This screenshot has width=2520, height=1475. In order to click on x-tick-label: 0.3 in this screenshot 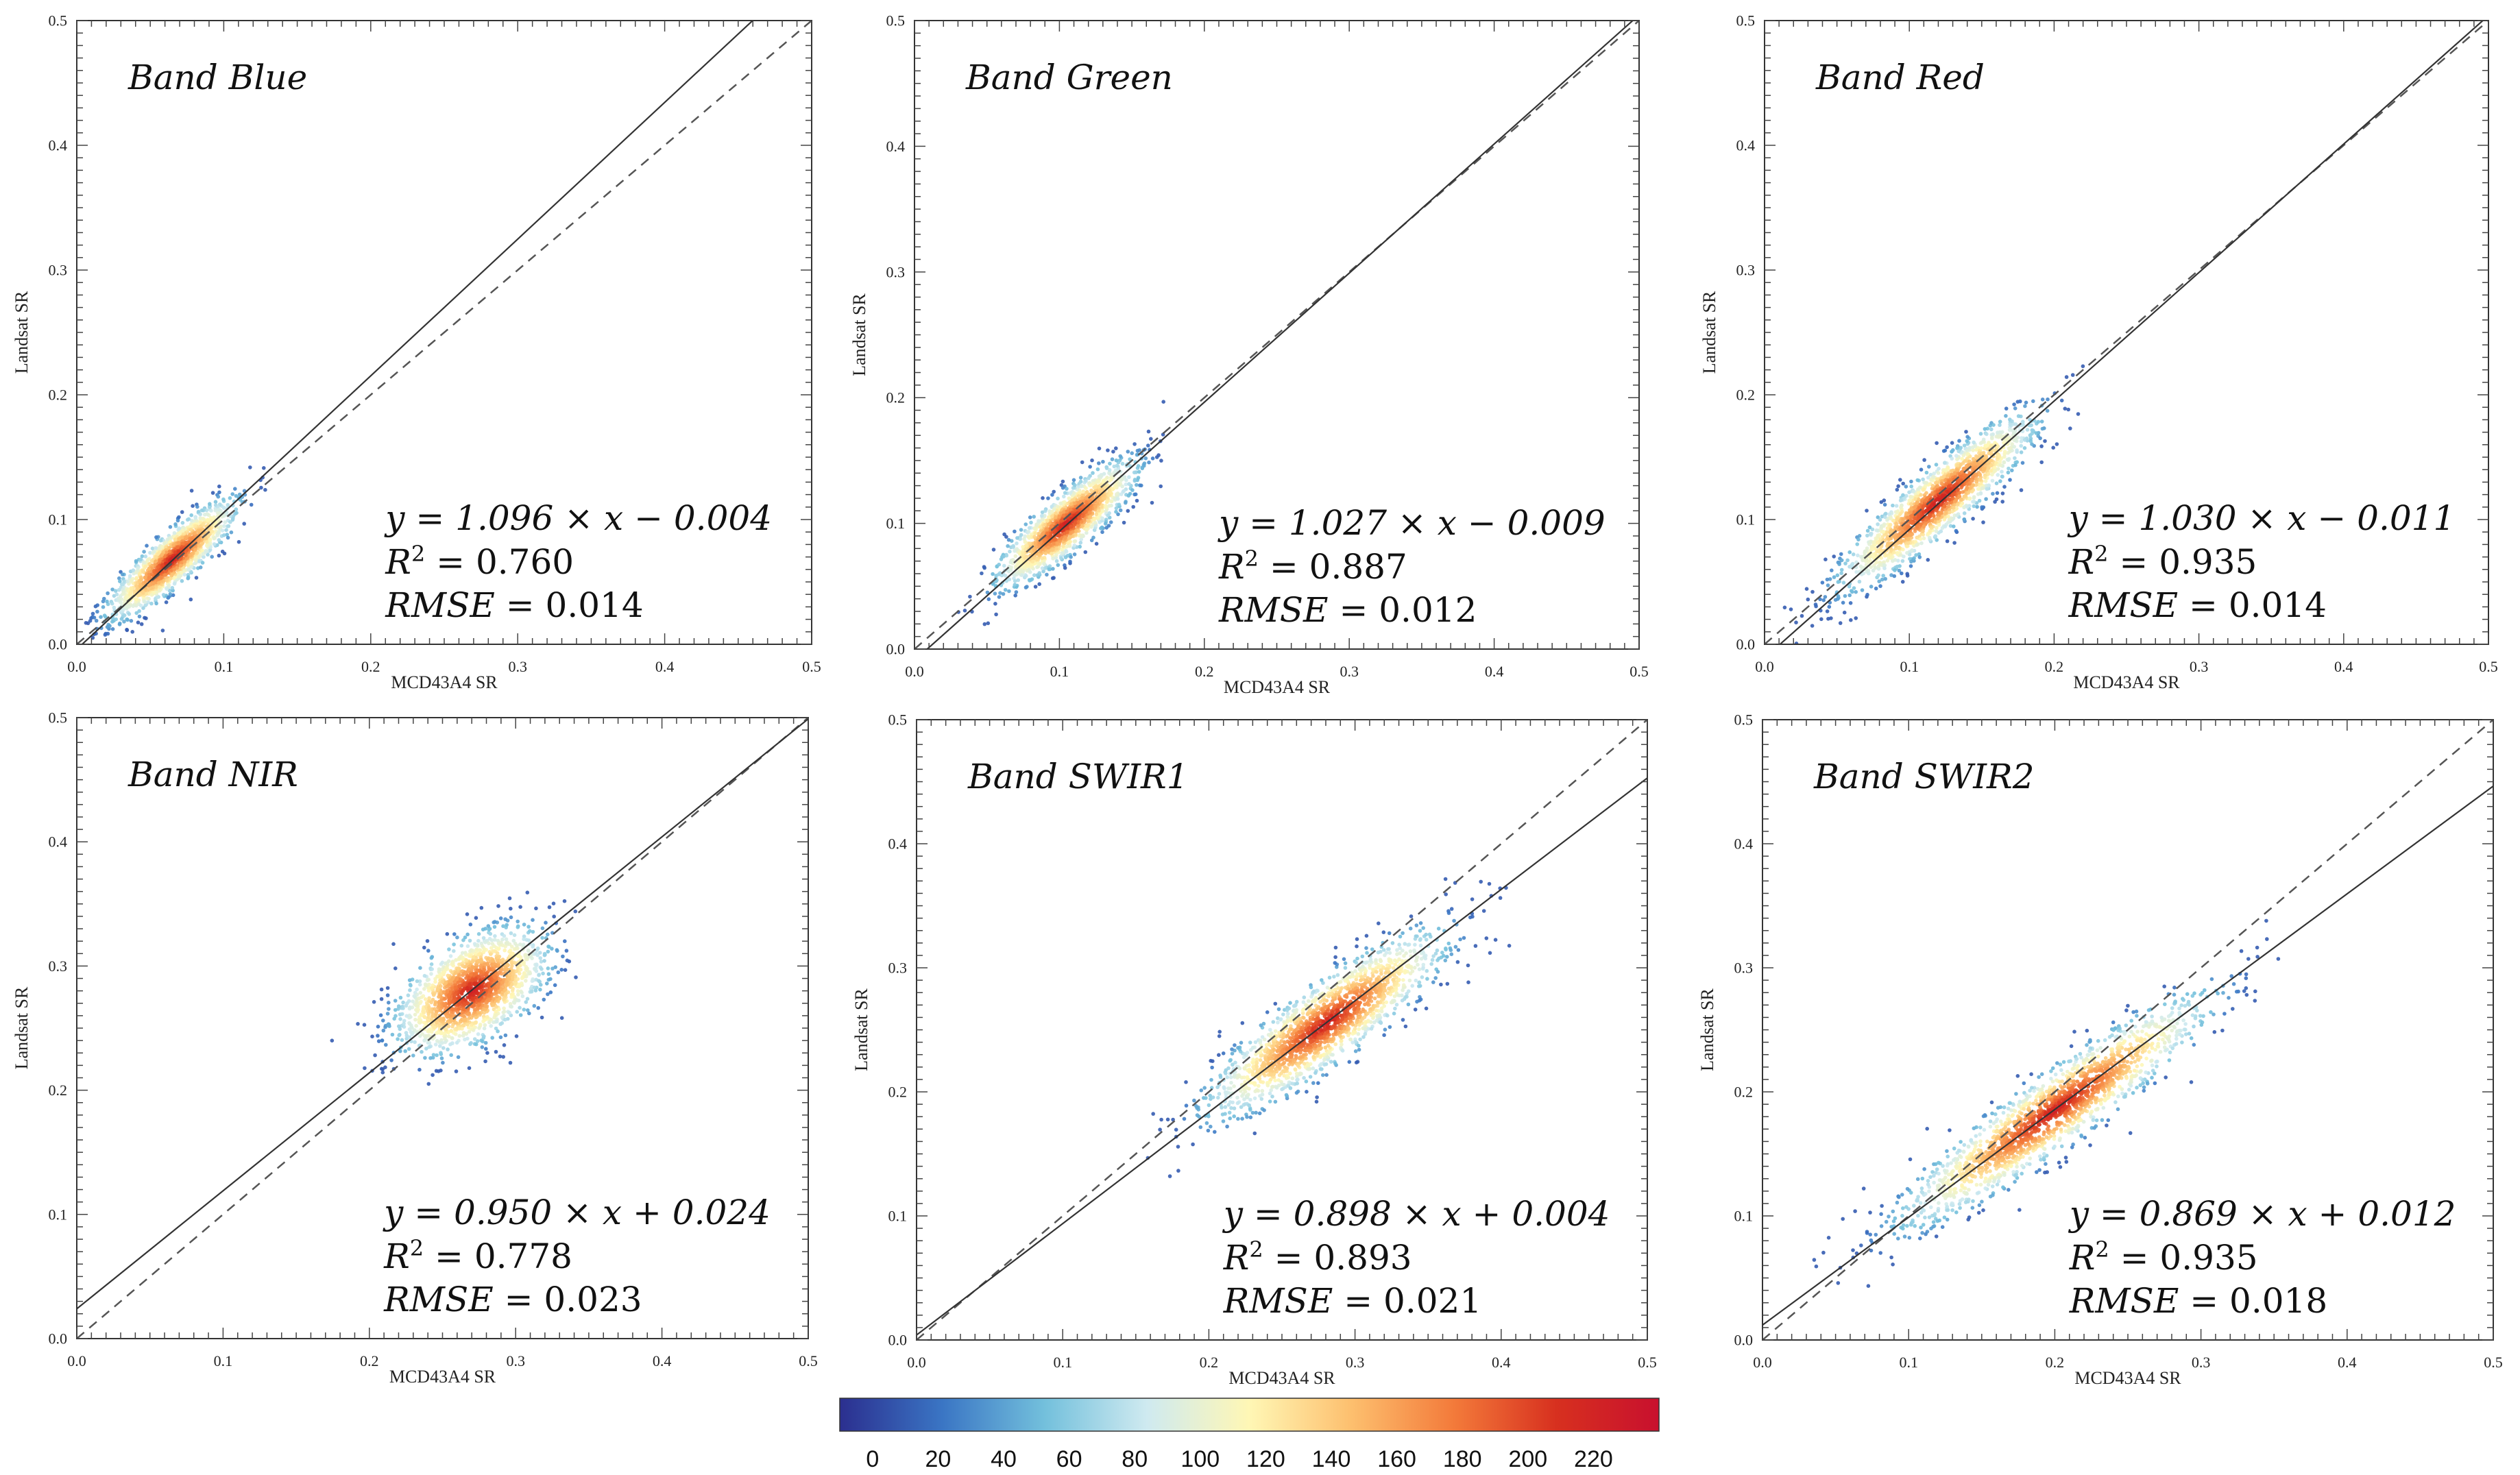, I will do `click(1349, 671)`.